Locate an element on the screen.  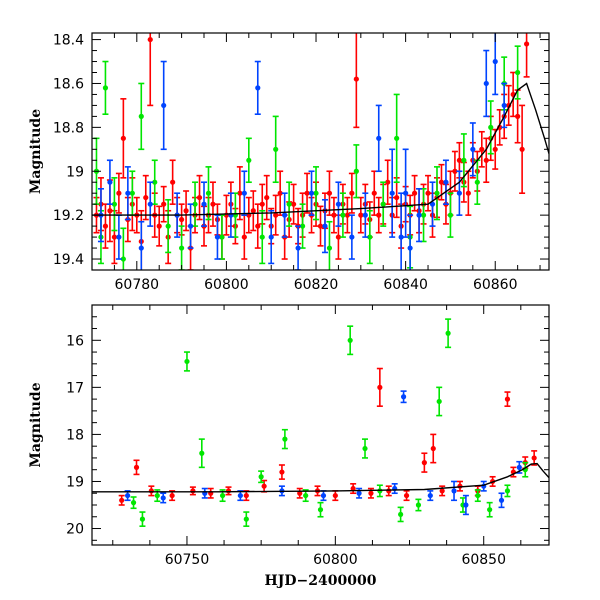
x-tick-label: 60840 is located at coordinates (405, 285).